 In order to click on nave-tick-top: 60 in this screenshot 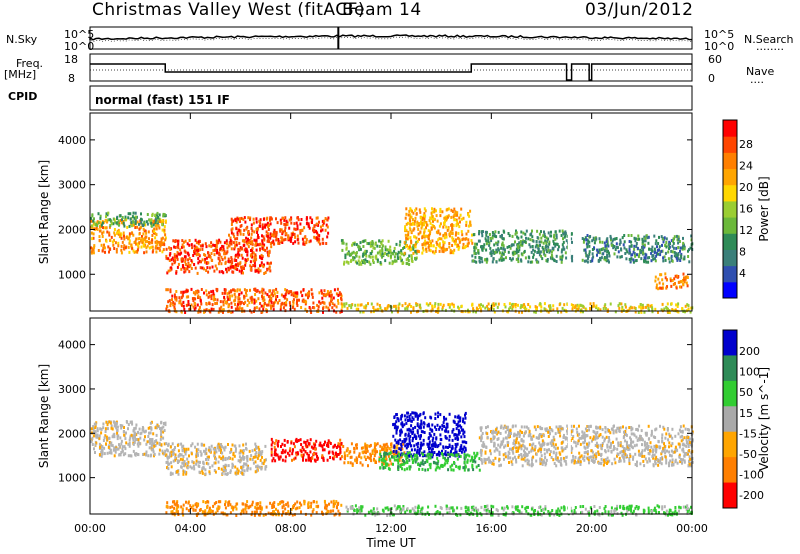, I will do `click(715, 59)`.